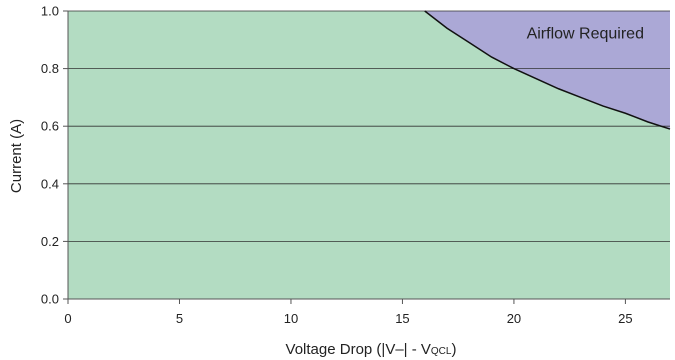  Describe the element at coordinates (54, 155) in the screenshot. I see `y-axis-ticks: 0.0 0.2 0.4 0.6 0.8 1.0` at that location.